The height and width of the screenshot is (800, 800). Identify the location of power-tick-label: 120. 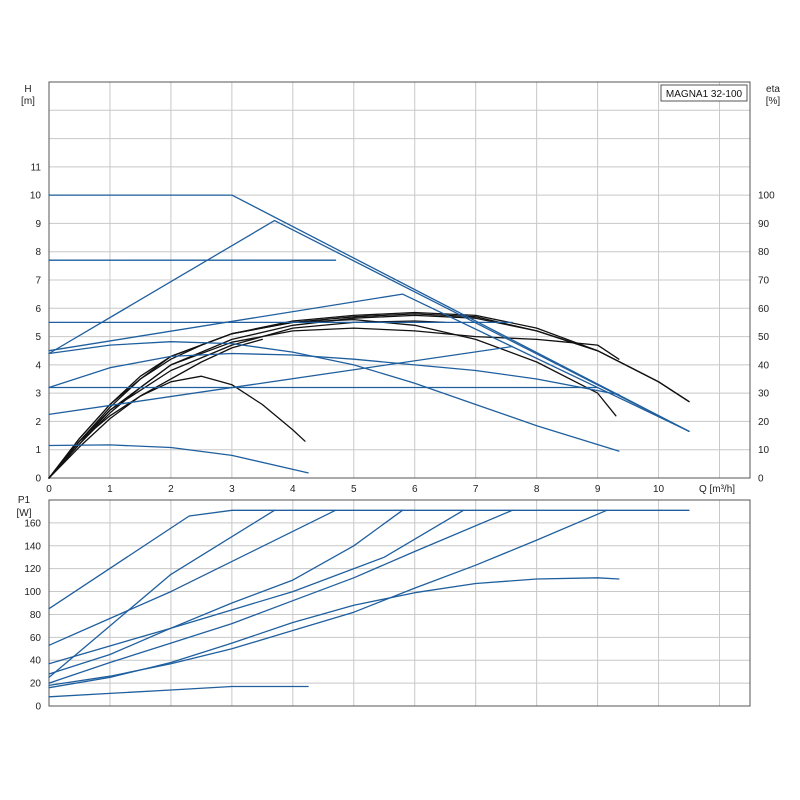
(32, 569).